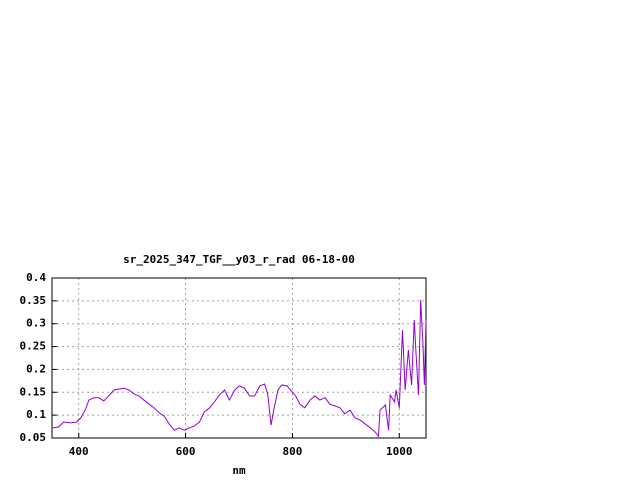 The image size is (640, 480). What do you see at coordinates (186, 451) in the screenshot?
I see `x-tick-label: 600` at bounding box center [186, 451].